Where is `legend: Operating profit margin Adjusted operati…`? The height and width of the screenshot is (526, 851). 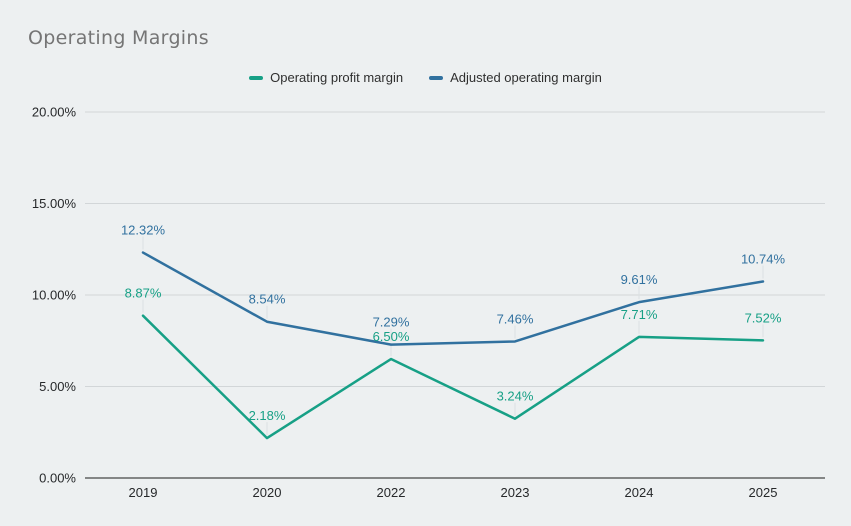
legend: Operating profit margin Adjusted operati… is located at coordinates (425, 77).